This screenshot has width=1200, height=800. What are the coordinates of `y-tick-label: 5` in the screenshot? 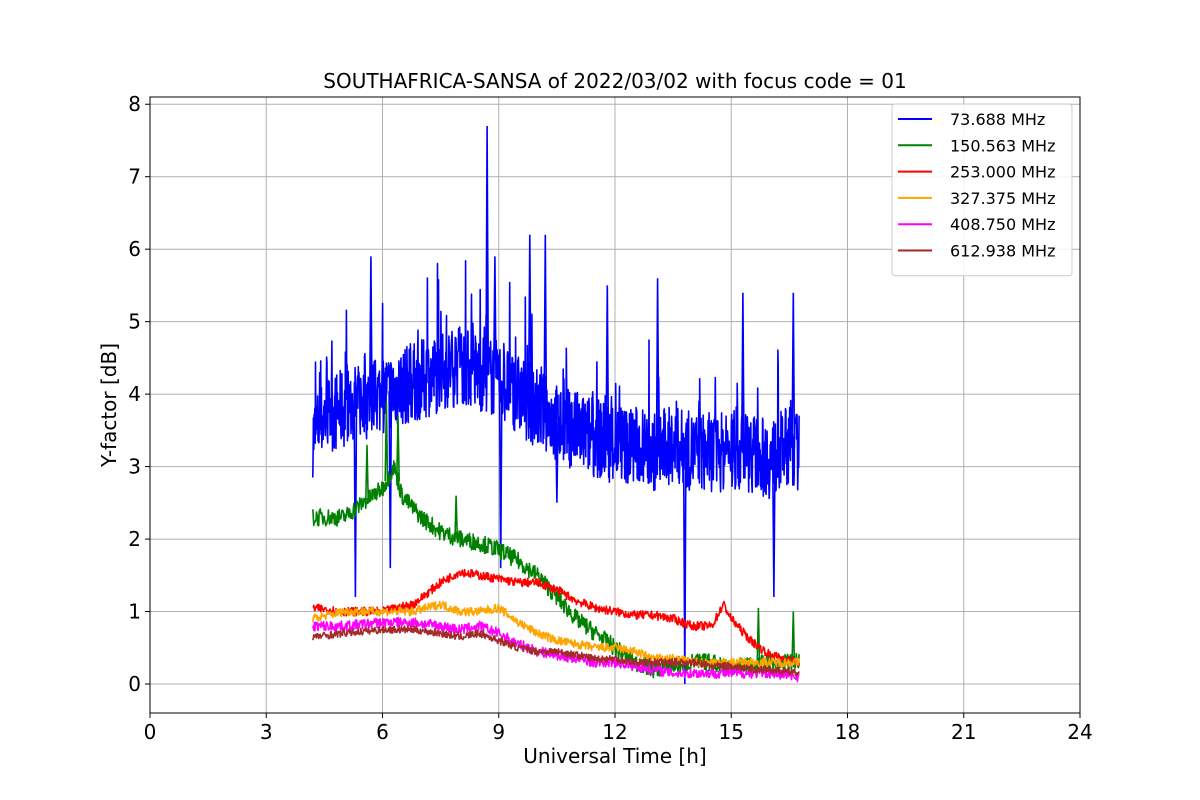 It's located at (134, 322).